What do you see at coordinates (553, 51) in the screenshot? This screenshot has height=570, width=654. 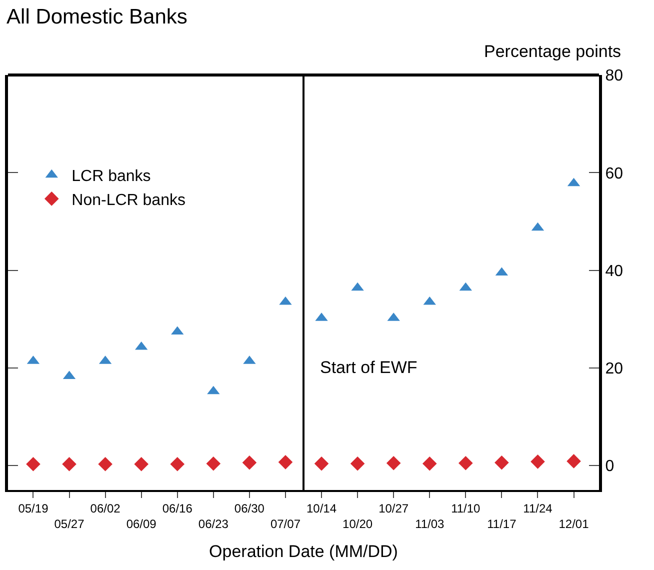 I see `y-axis-title: Percentage points` at bounding box center [553, 51].